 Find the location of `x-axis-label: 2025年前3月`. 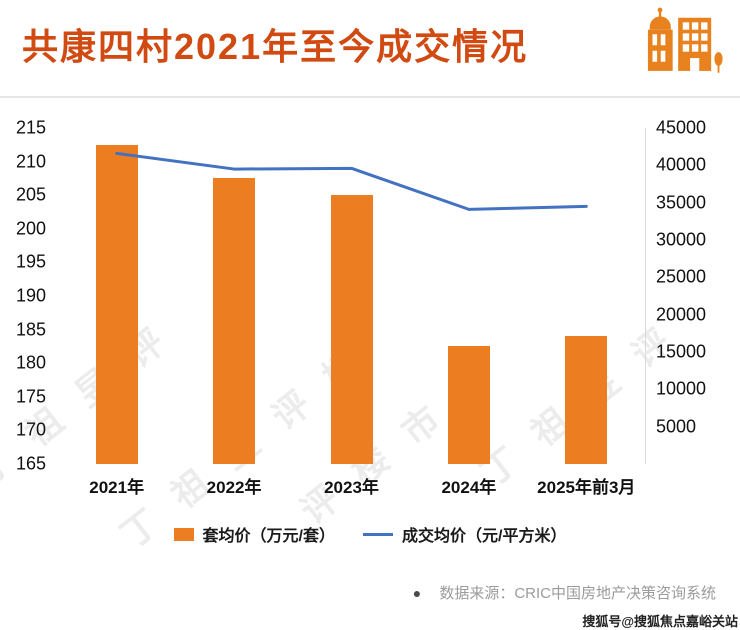

x-axis-label: 2025年前3月 is located at coordinates (586, 487).